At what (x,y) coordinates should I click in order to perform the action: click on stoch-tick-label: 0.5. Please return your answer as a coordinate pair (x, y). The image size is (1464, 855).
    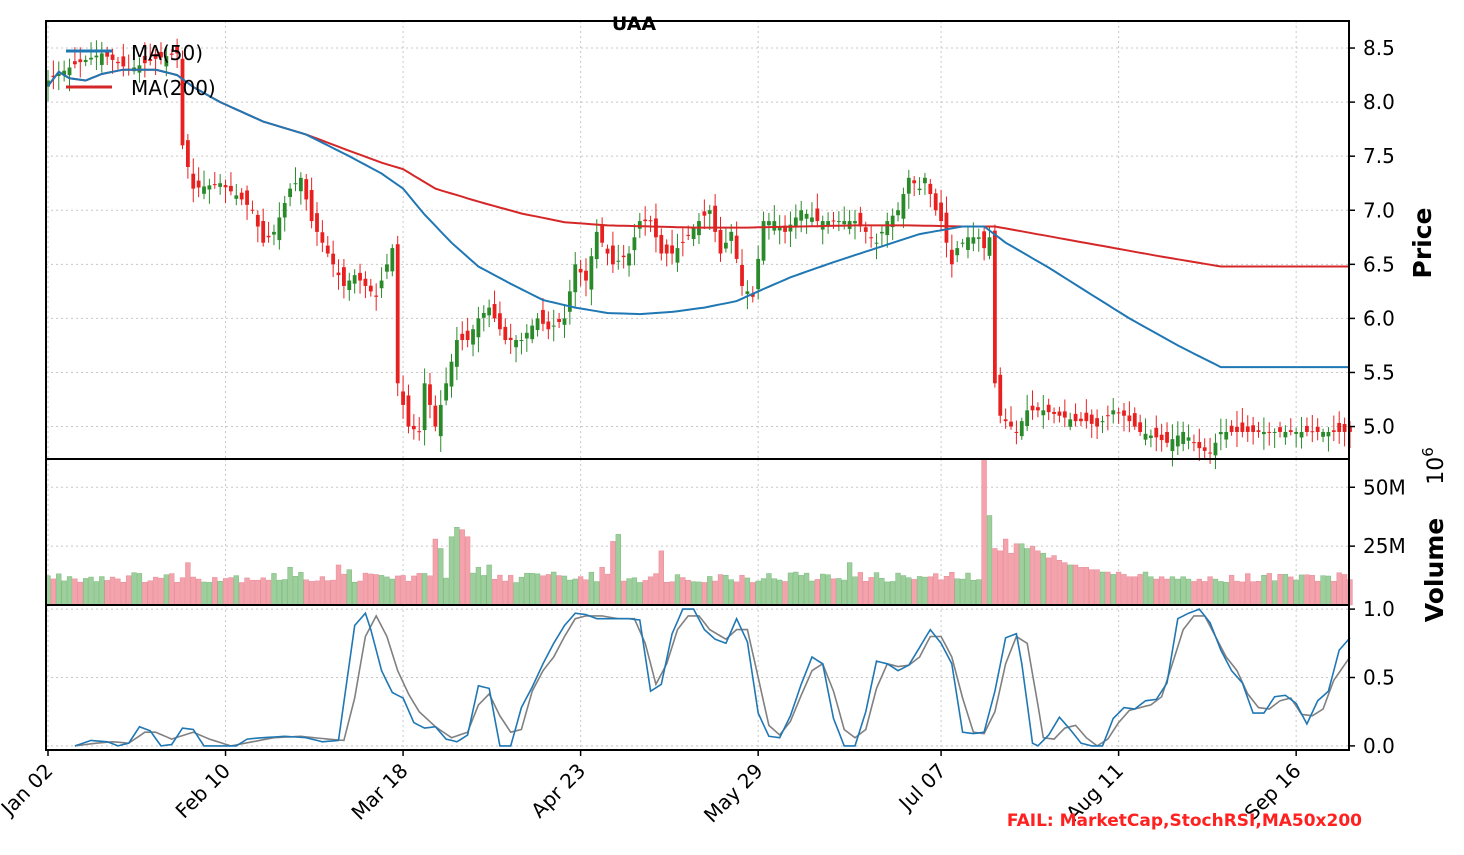
    Looking at the image, I should click on (1379, 678).